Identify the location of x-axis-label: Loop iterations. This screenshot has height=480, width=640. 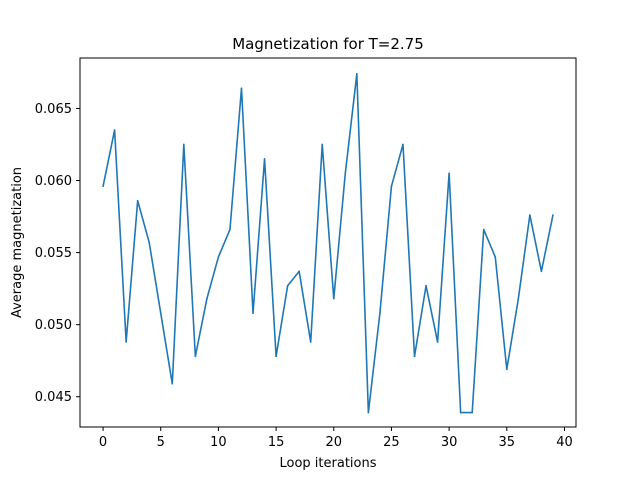
(328, 463).